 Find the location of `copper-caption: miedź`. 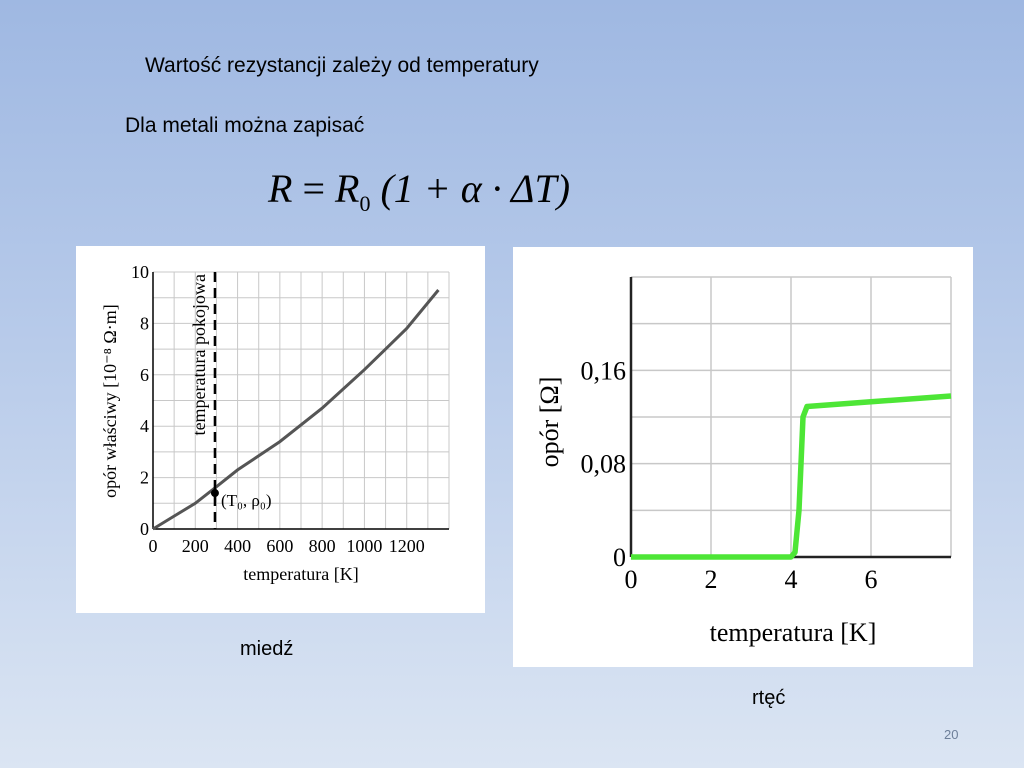

copper-caption: miedź is located at coordinates (267, 649).